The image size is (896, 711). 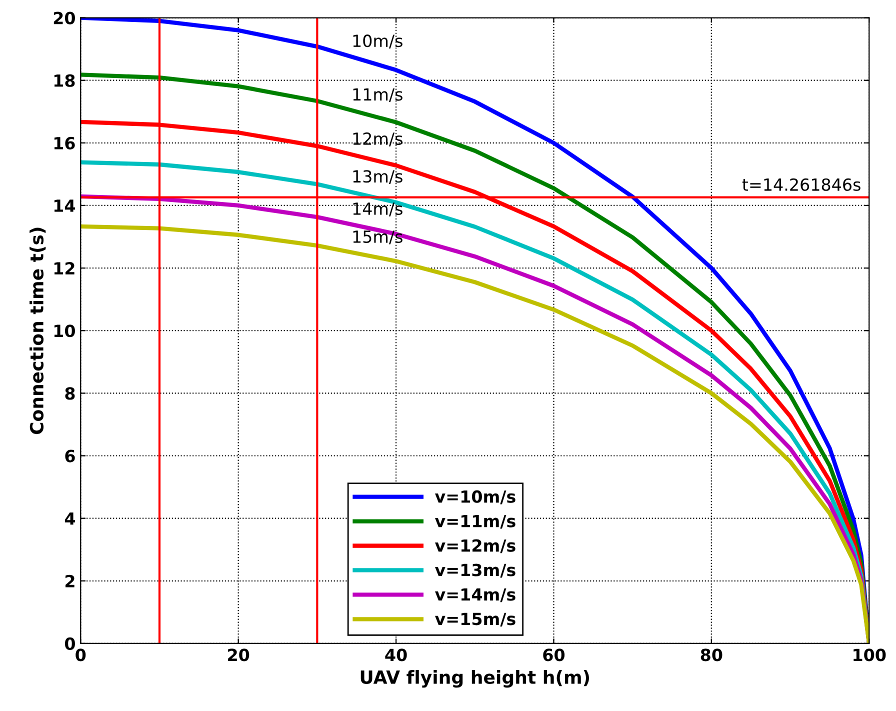 What do you see at coordinates (475, 619) in the screenshot?
I see `legend-label: v=15m/s` at bounding box center [475, 619].